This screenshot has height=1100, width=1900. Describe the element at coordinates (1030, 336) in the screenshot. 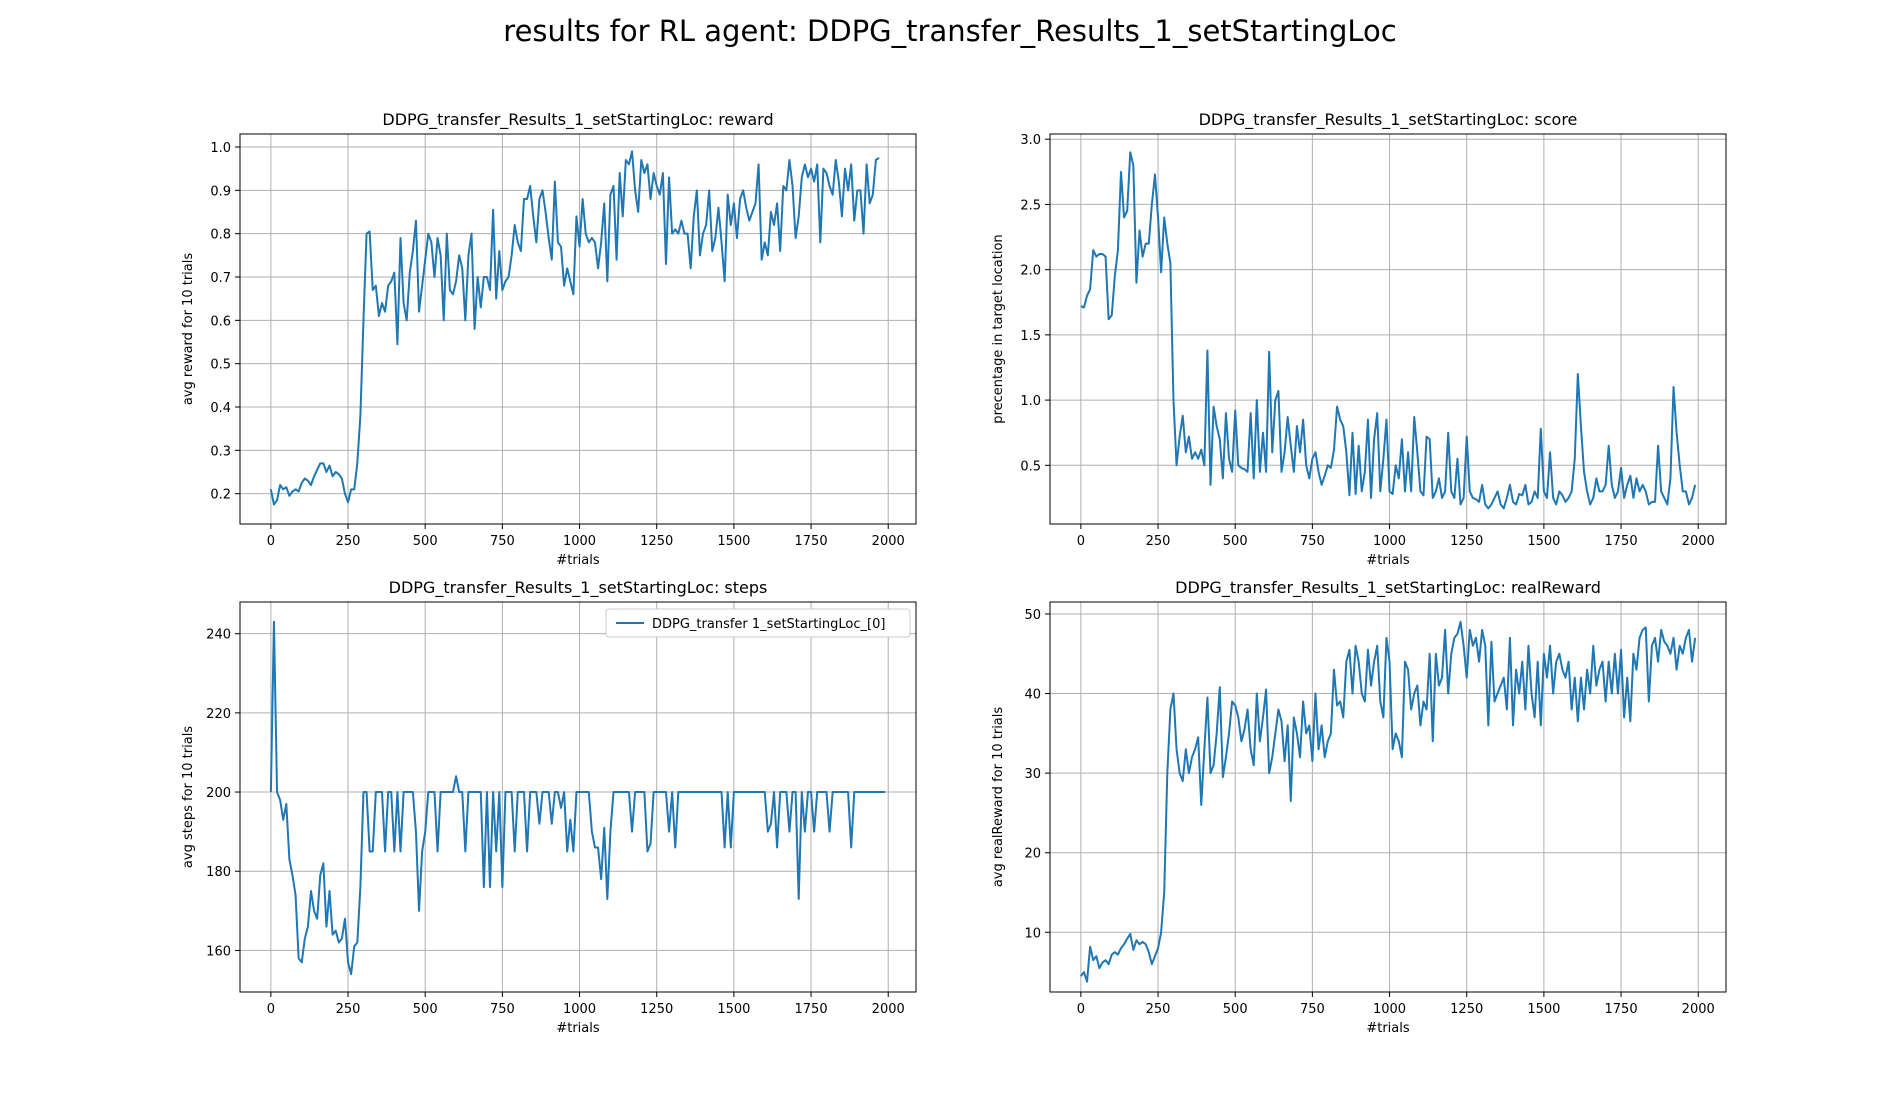

I see `score-y-tick-label: 1.5` at that location.